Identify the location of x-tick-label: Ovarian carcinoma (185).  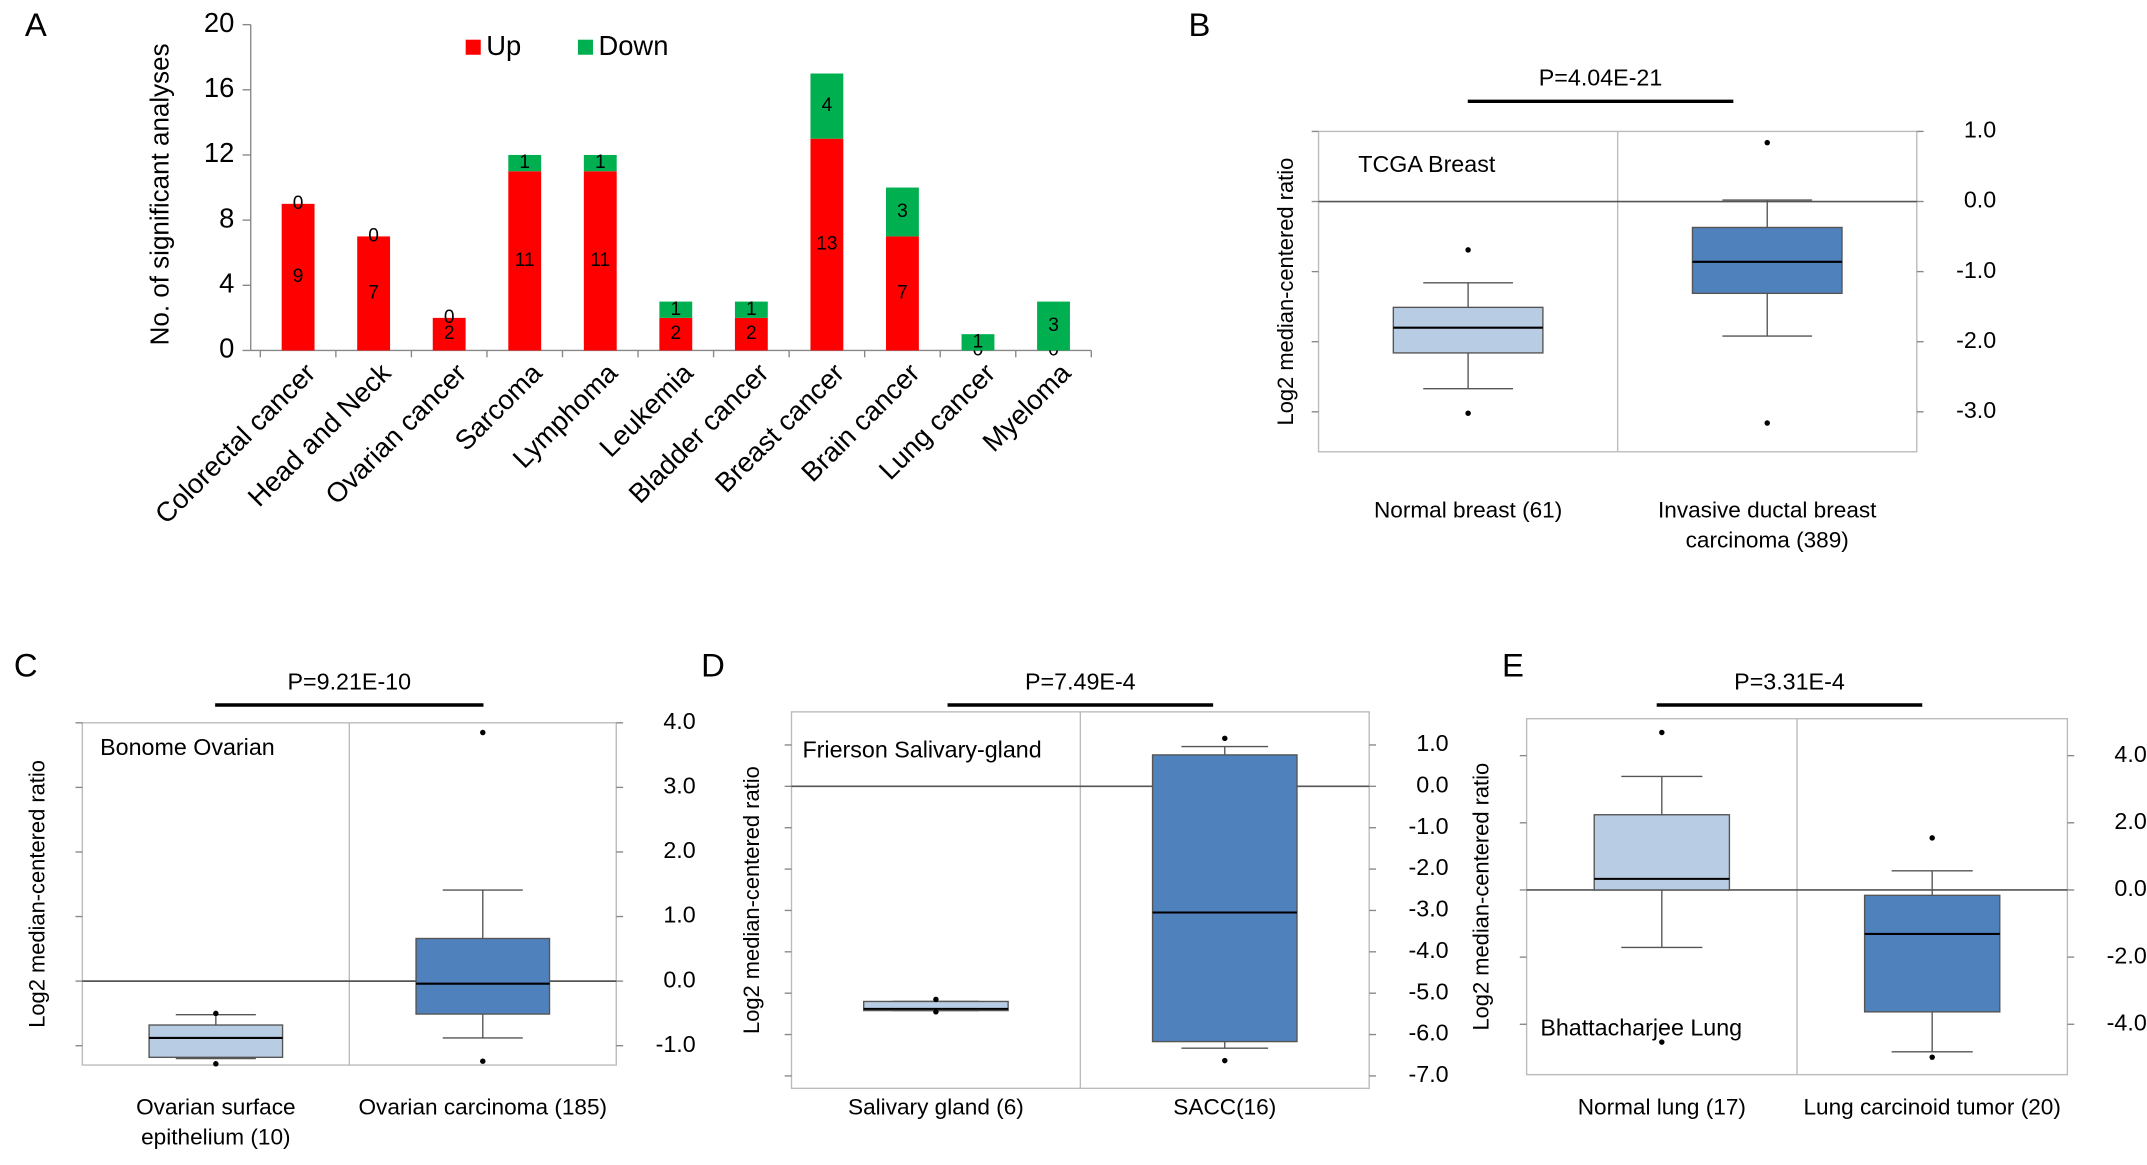
(483, 1107).